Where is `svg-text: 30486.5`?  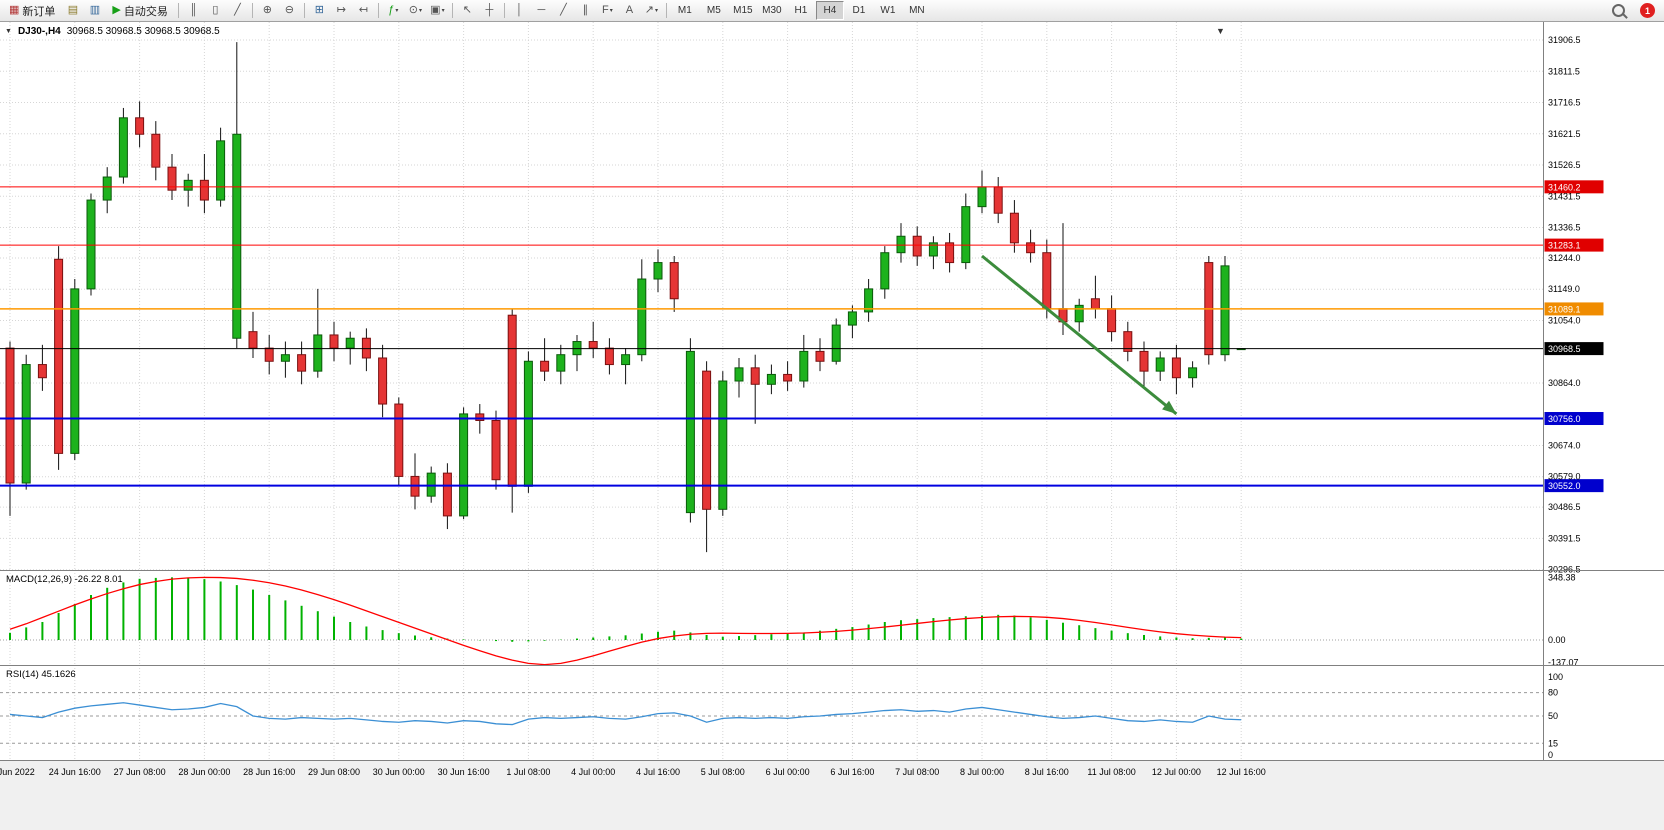
svg-text: 30486.5 is located at coordinates (1564, 507).